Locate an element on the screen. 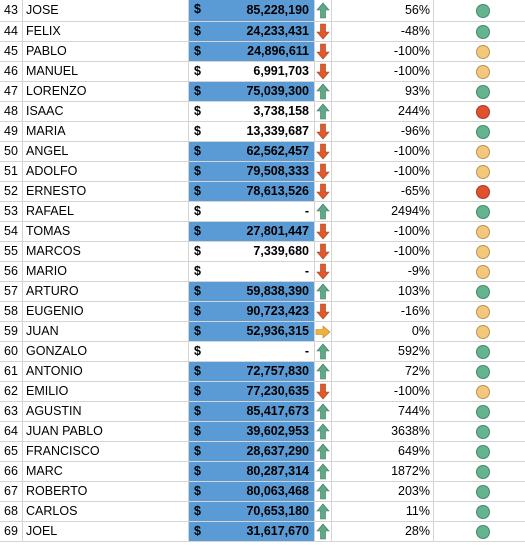 The height and width of the screenshot is (545, 525). name-cell: MARIO is located at coordinates (105, 271).